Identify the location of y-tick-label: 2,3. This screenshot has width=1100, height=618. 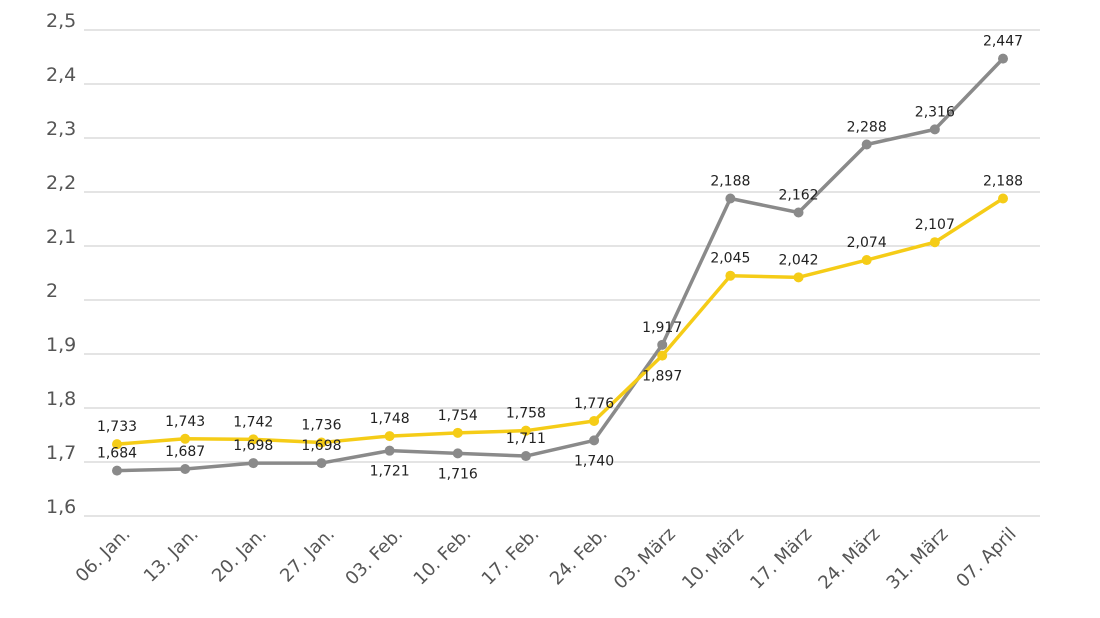
(61, 129).